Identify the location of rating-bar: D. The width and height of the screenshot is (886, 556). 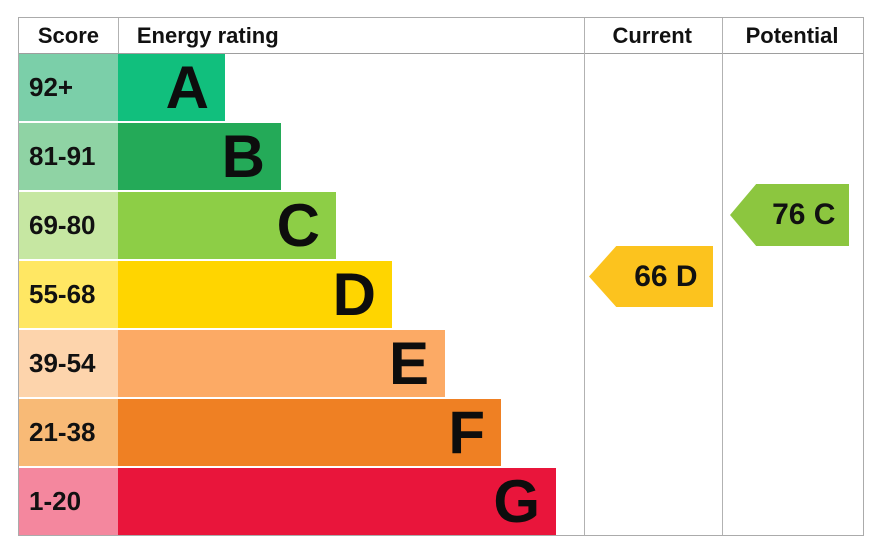
(255, 294).